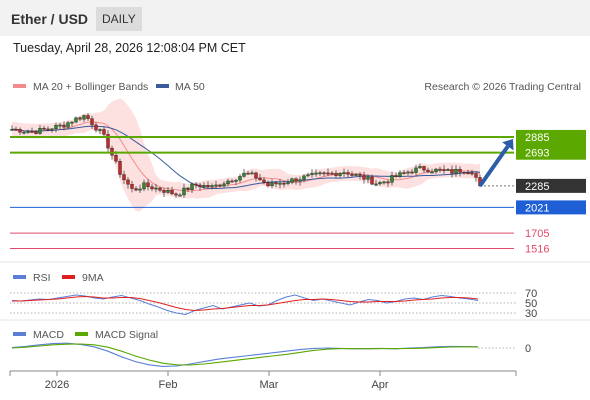  I want to click on x-axis: 2026 Feb Mar Apr, so click(263, 380).